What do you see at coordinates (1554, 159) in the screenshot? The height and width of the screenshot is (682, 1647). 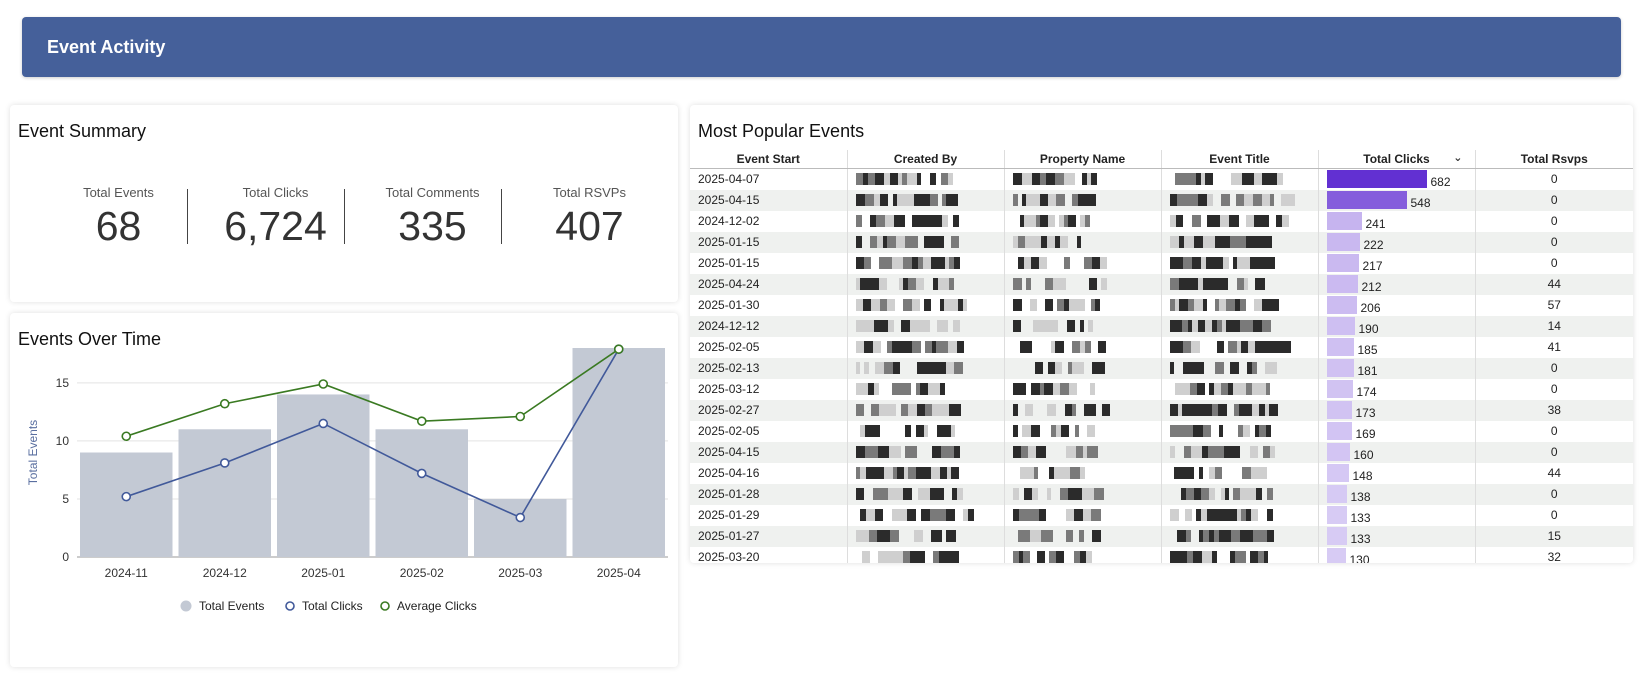 I see `column-header-total-rsvps: Total Rsvps` at bounding box center [1554, 159].